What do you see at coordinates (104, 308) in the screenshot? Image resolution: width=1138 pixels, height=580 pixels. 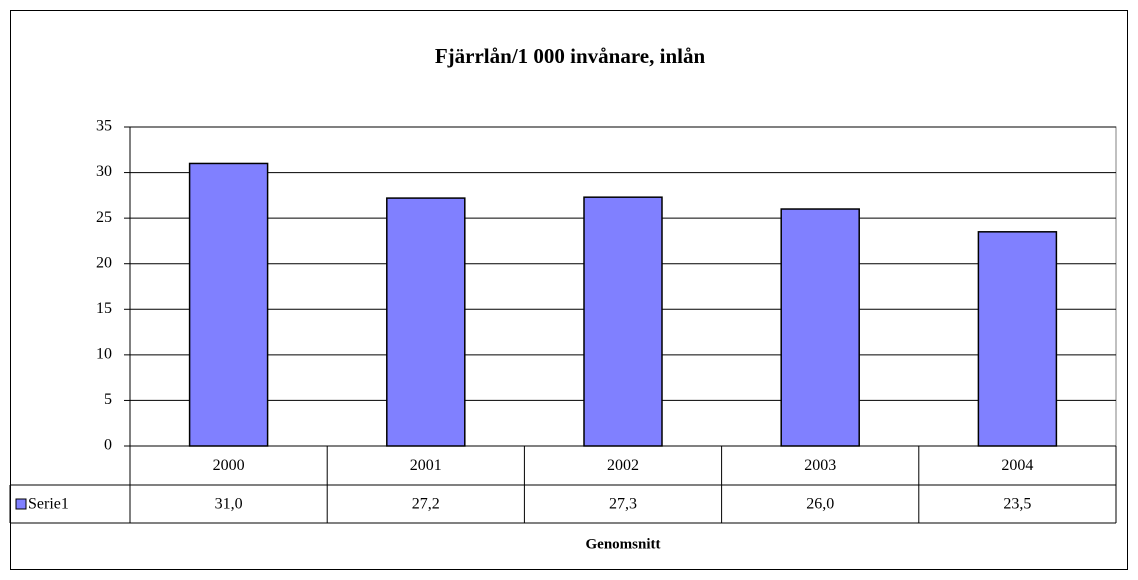 I see `y-tick-label: 15` at bounding box center [104, 308].